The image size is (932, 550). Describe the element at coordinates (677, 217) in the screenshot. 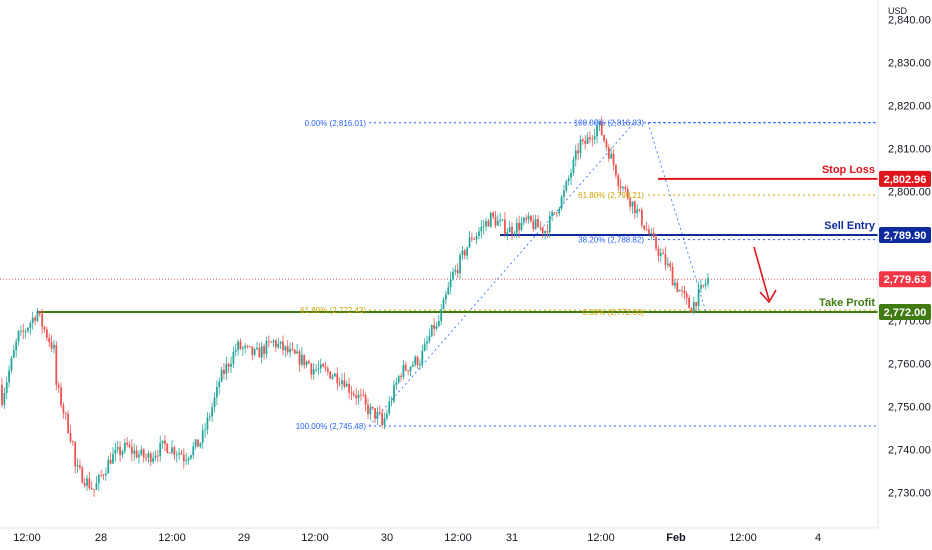

I see `fib-trend-line` at that location.